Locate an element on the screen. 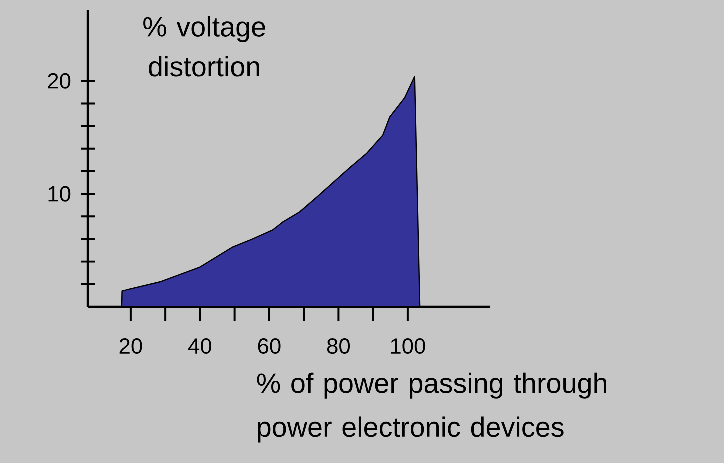 The height and width of the screenshot is (463, 724). y-axis-title: % voltage distortion is located at coordinates (205, 46).